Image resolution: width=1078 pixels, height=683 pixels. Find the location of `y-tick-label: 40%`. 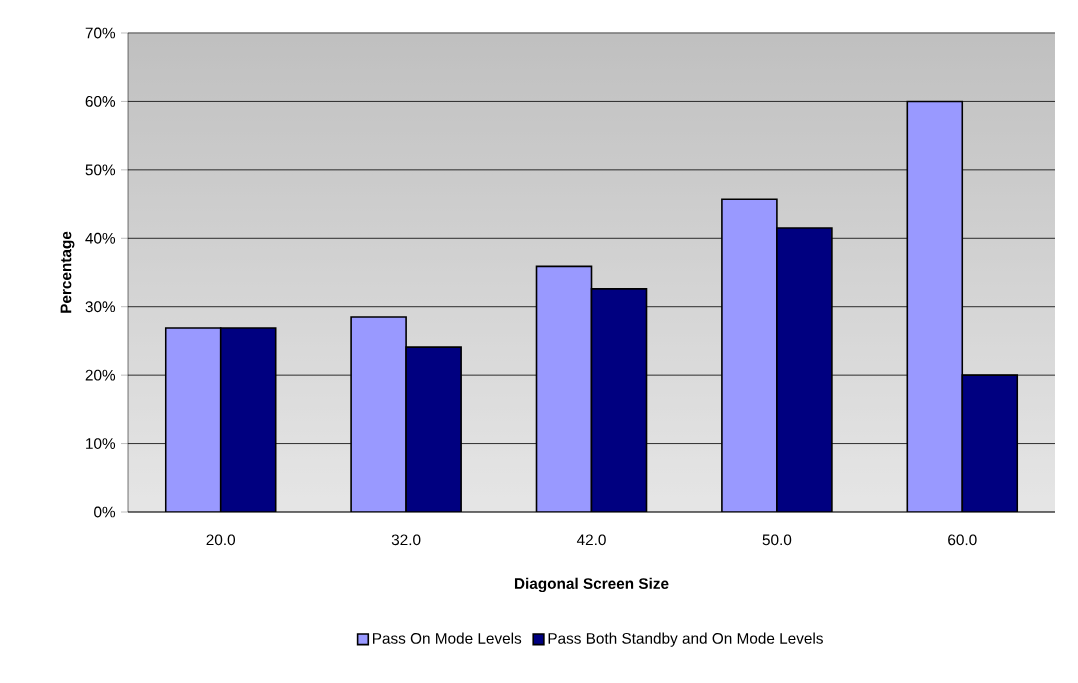

y-tick-label: 40% is located at coordinates (100, 238).